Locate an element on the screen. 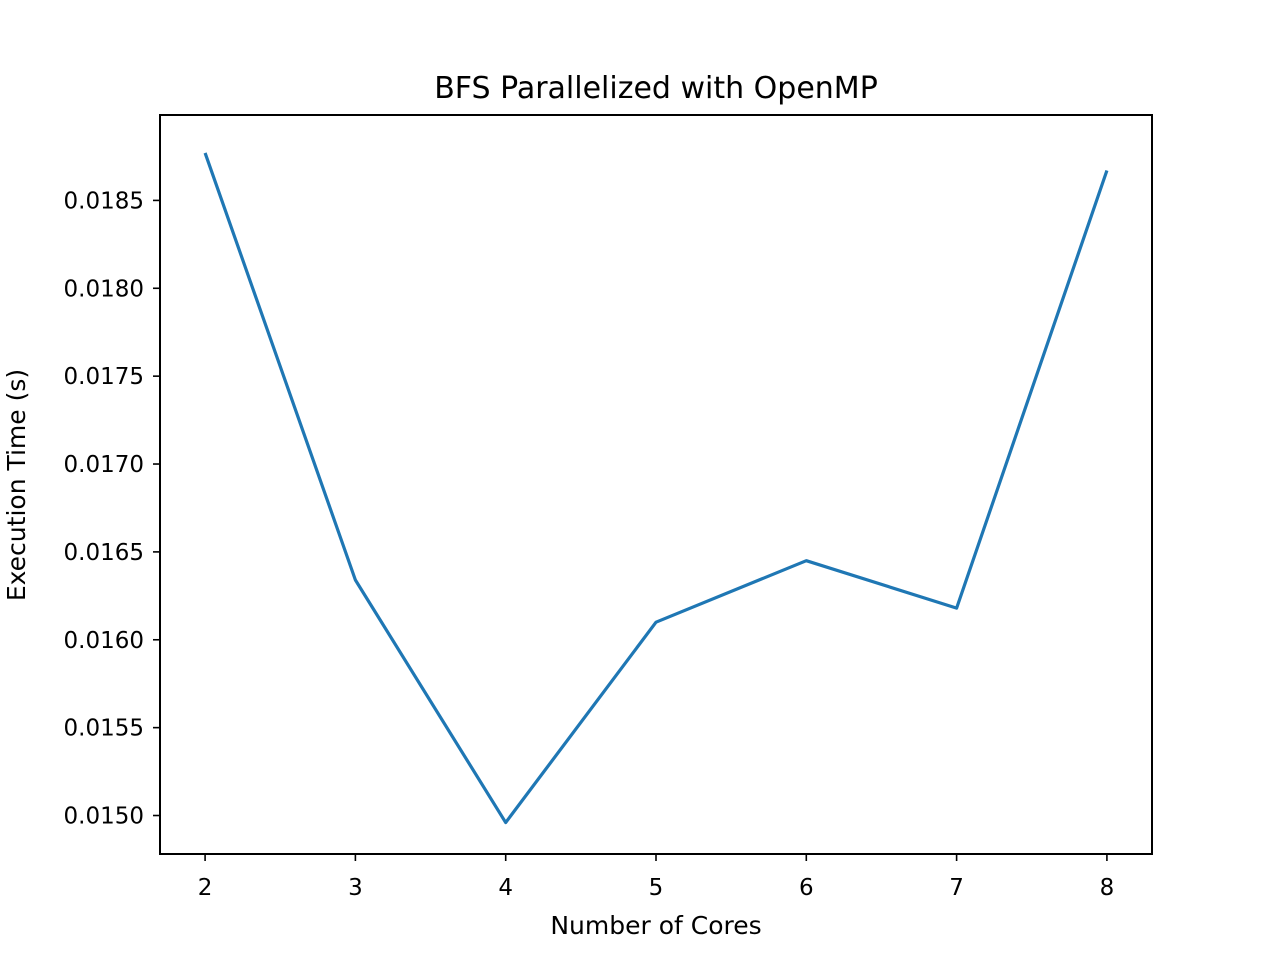 The width and height of the screenshot is (1280, 960). x-axis: 2 3 4 5 6 7 8 is located at coordinates (656, 877).